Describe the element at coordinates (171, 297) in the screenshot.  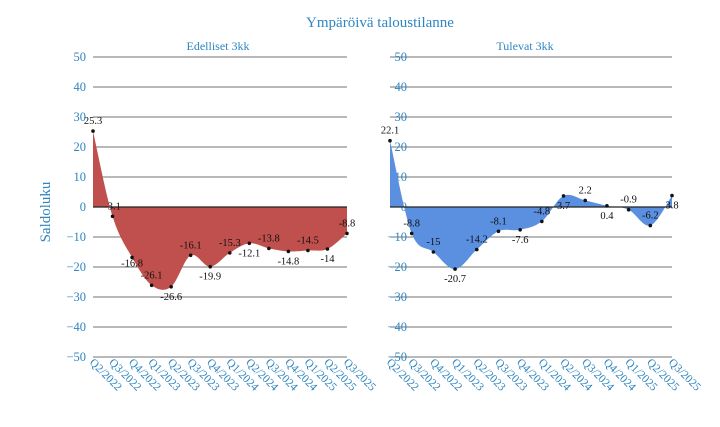
I see `data-label: -26.6` at that location.